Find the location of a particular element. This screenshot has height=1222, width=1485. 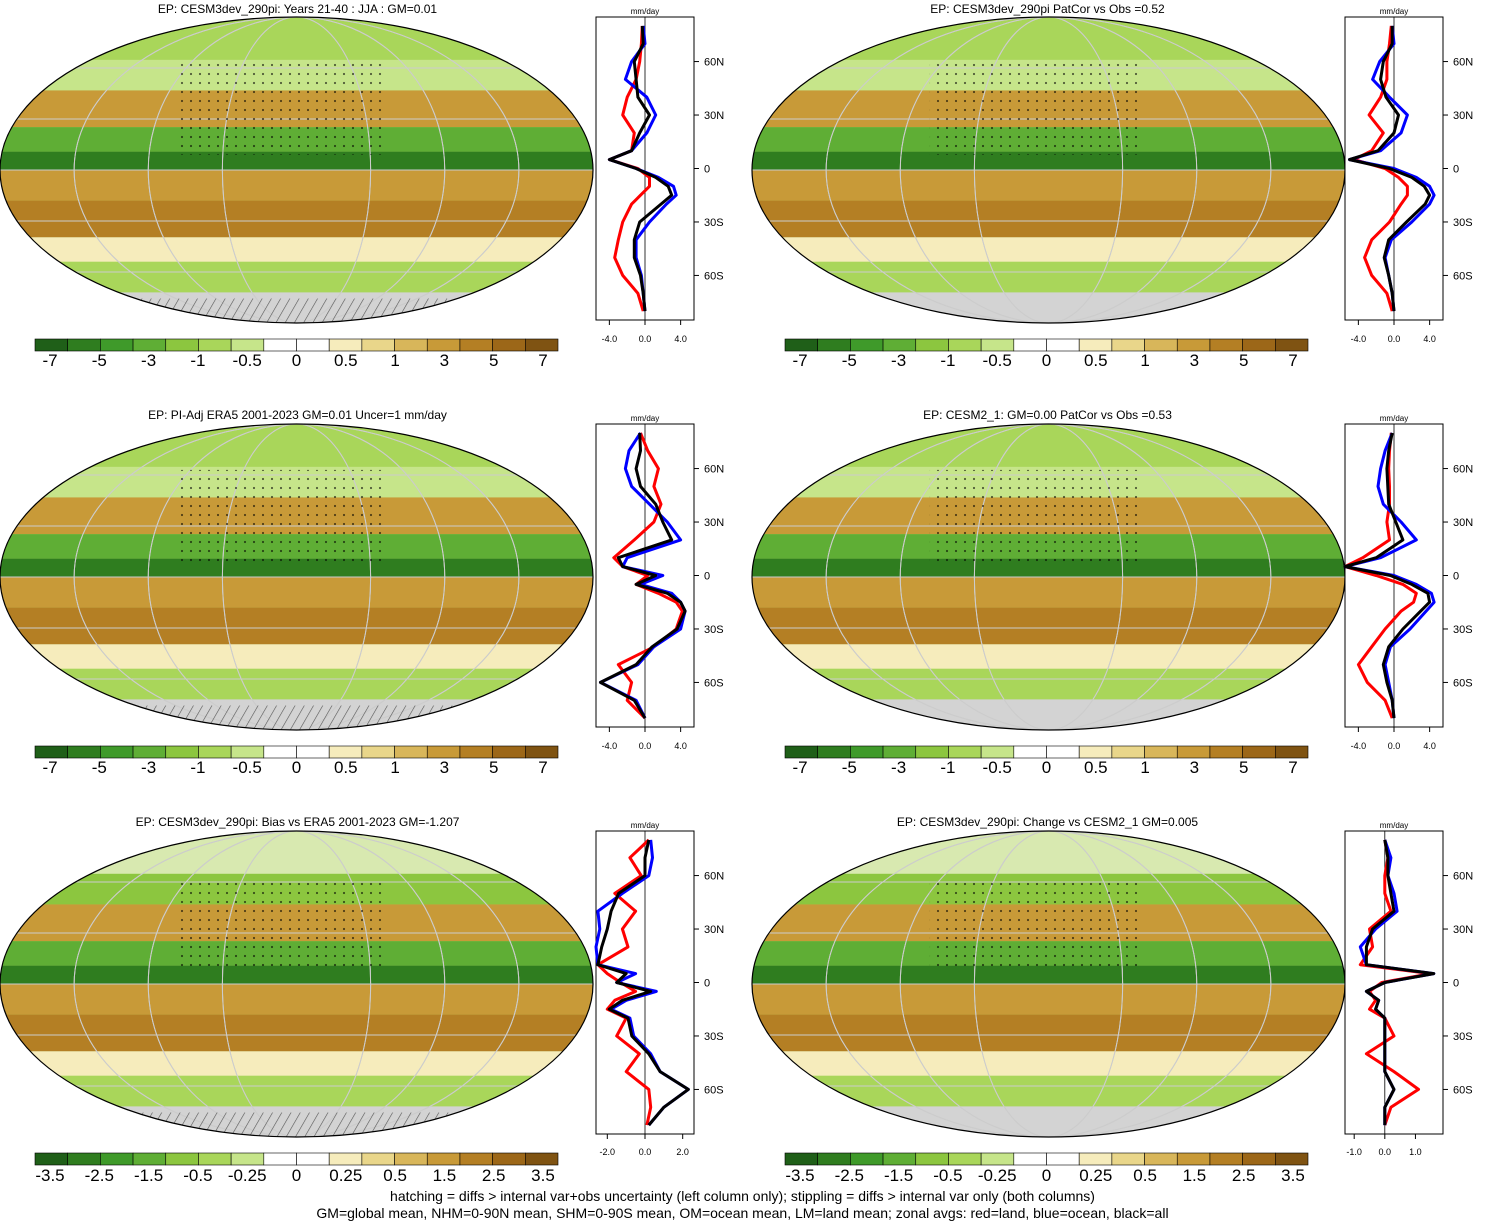

colorbar-tick-label: 0 is located at coordinates (1046, 1175).